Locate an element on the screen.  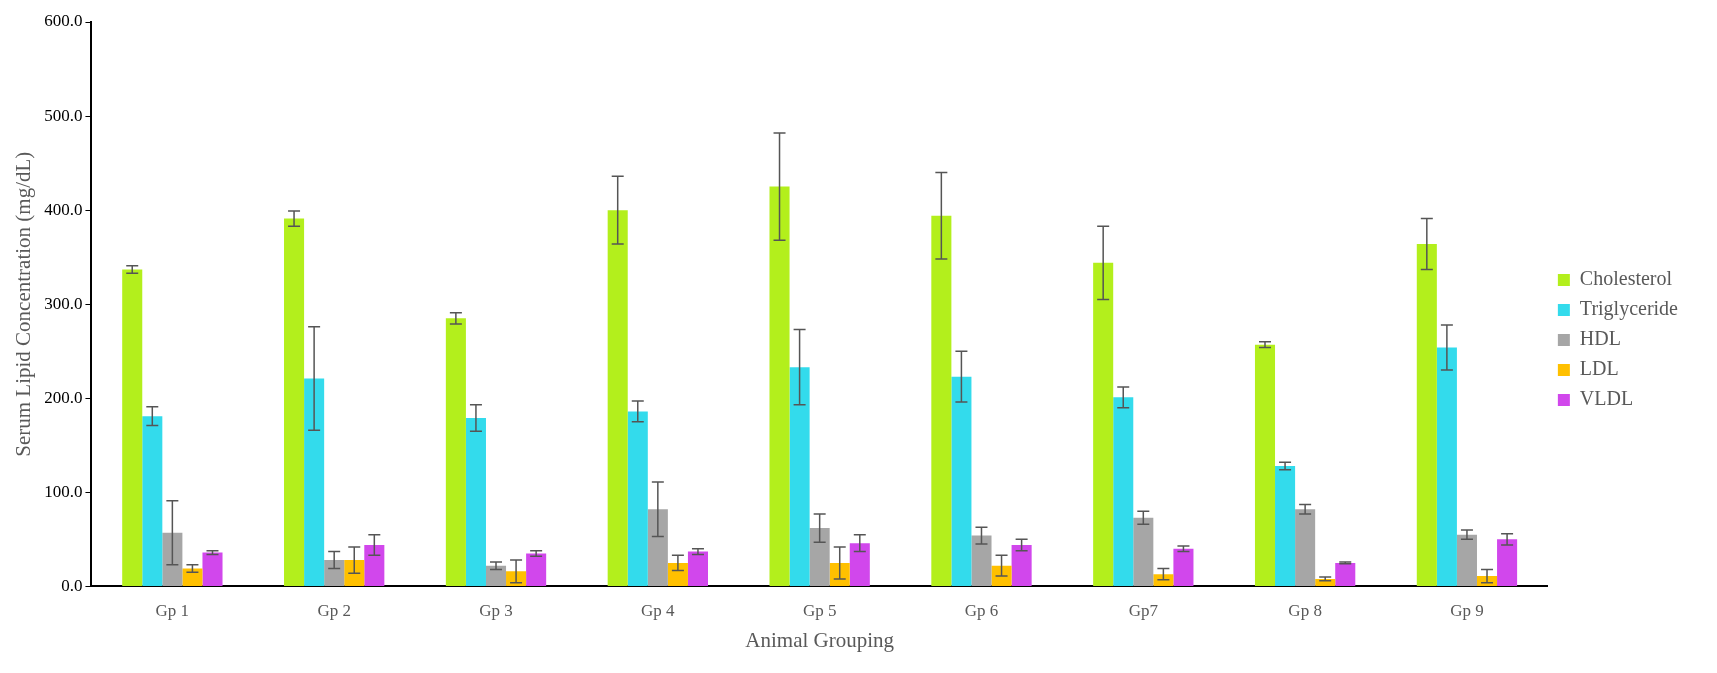
y-axis-title: Serum Lipid Concentration (mg/dL) is located at coordinates (23, 304).